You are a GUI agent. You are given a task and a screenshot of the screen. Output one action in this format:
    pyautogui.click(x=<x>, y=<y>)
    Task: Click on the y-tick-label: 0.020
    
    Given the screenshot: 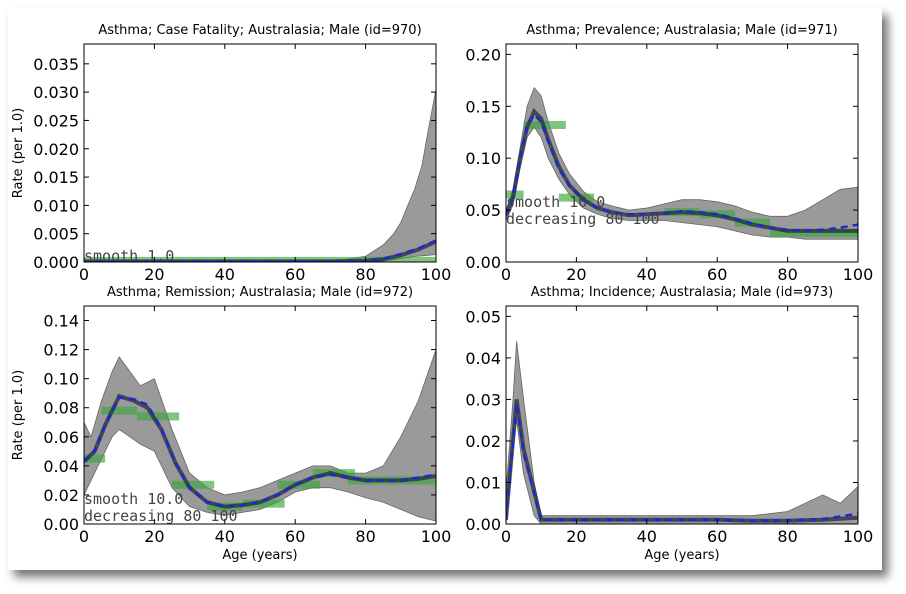 What is the action you would take?
    pyautogui.click(x=56, y=149)
    